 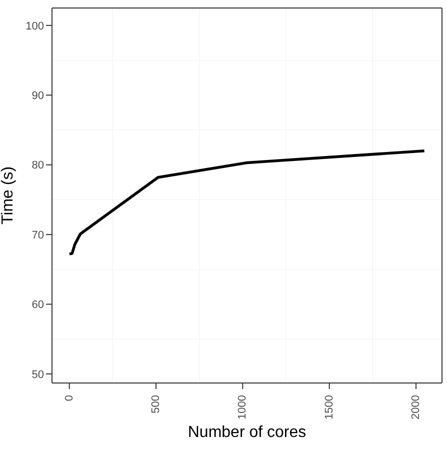 I want to click on x-tick-label: 1000, so click(x=242, y=407).